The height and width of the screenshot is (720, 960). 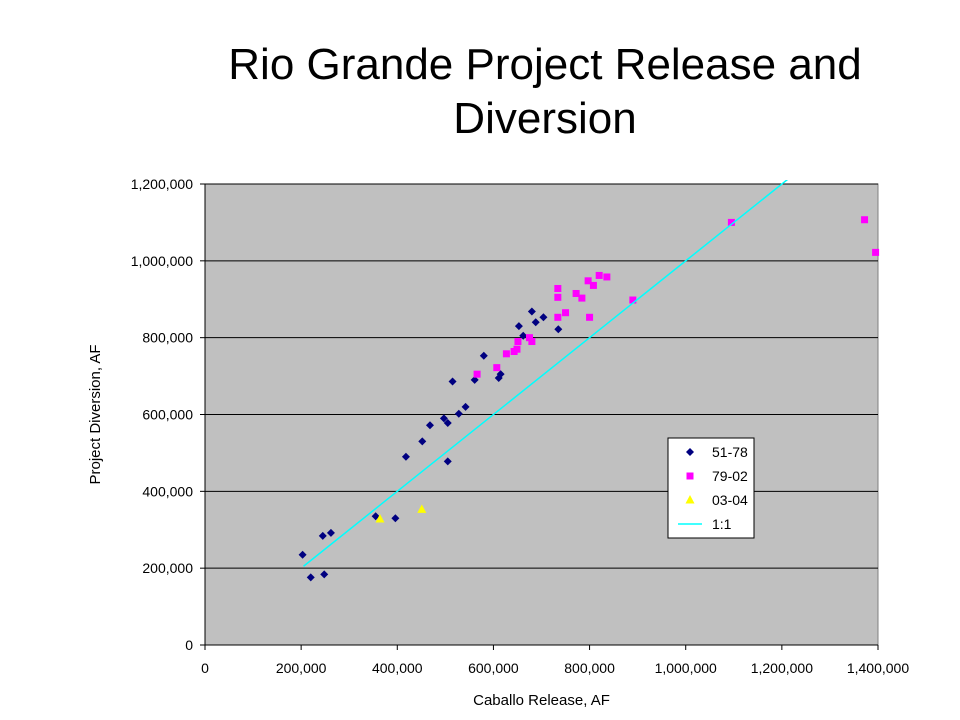 I want to click on x-tick-label: 200,000, so click(x=301, y=668).